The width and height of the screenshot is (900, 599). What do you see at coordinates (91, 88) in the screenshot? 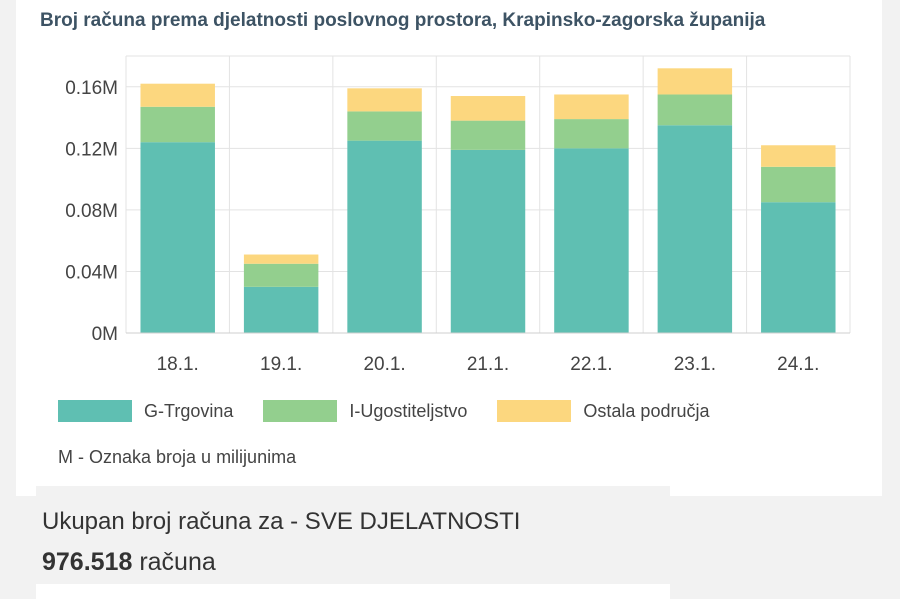
I see `y-tick-label: 0.16M` at bounding box center [91, 88].